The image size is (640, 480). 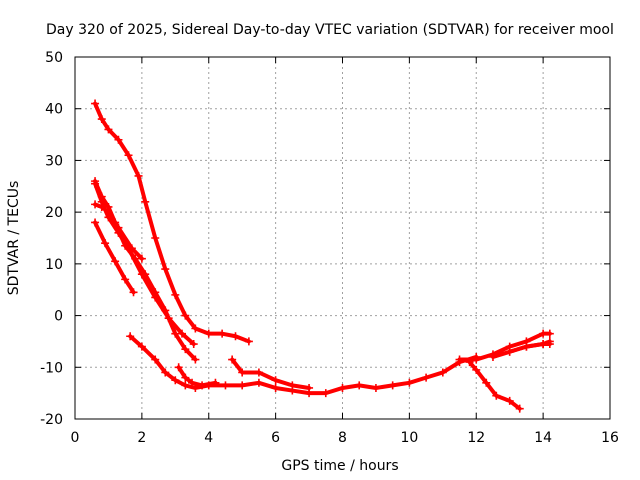 What do you see at coordinates (543, 438) in the screenshot?
I see `x-tick-label: 14` at bounding box center [543, 438].